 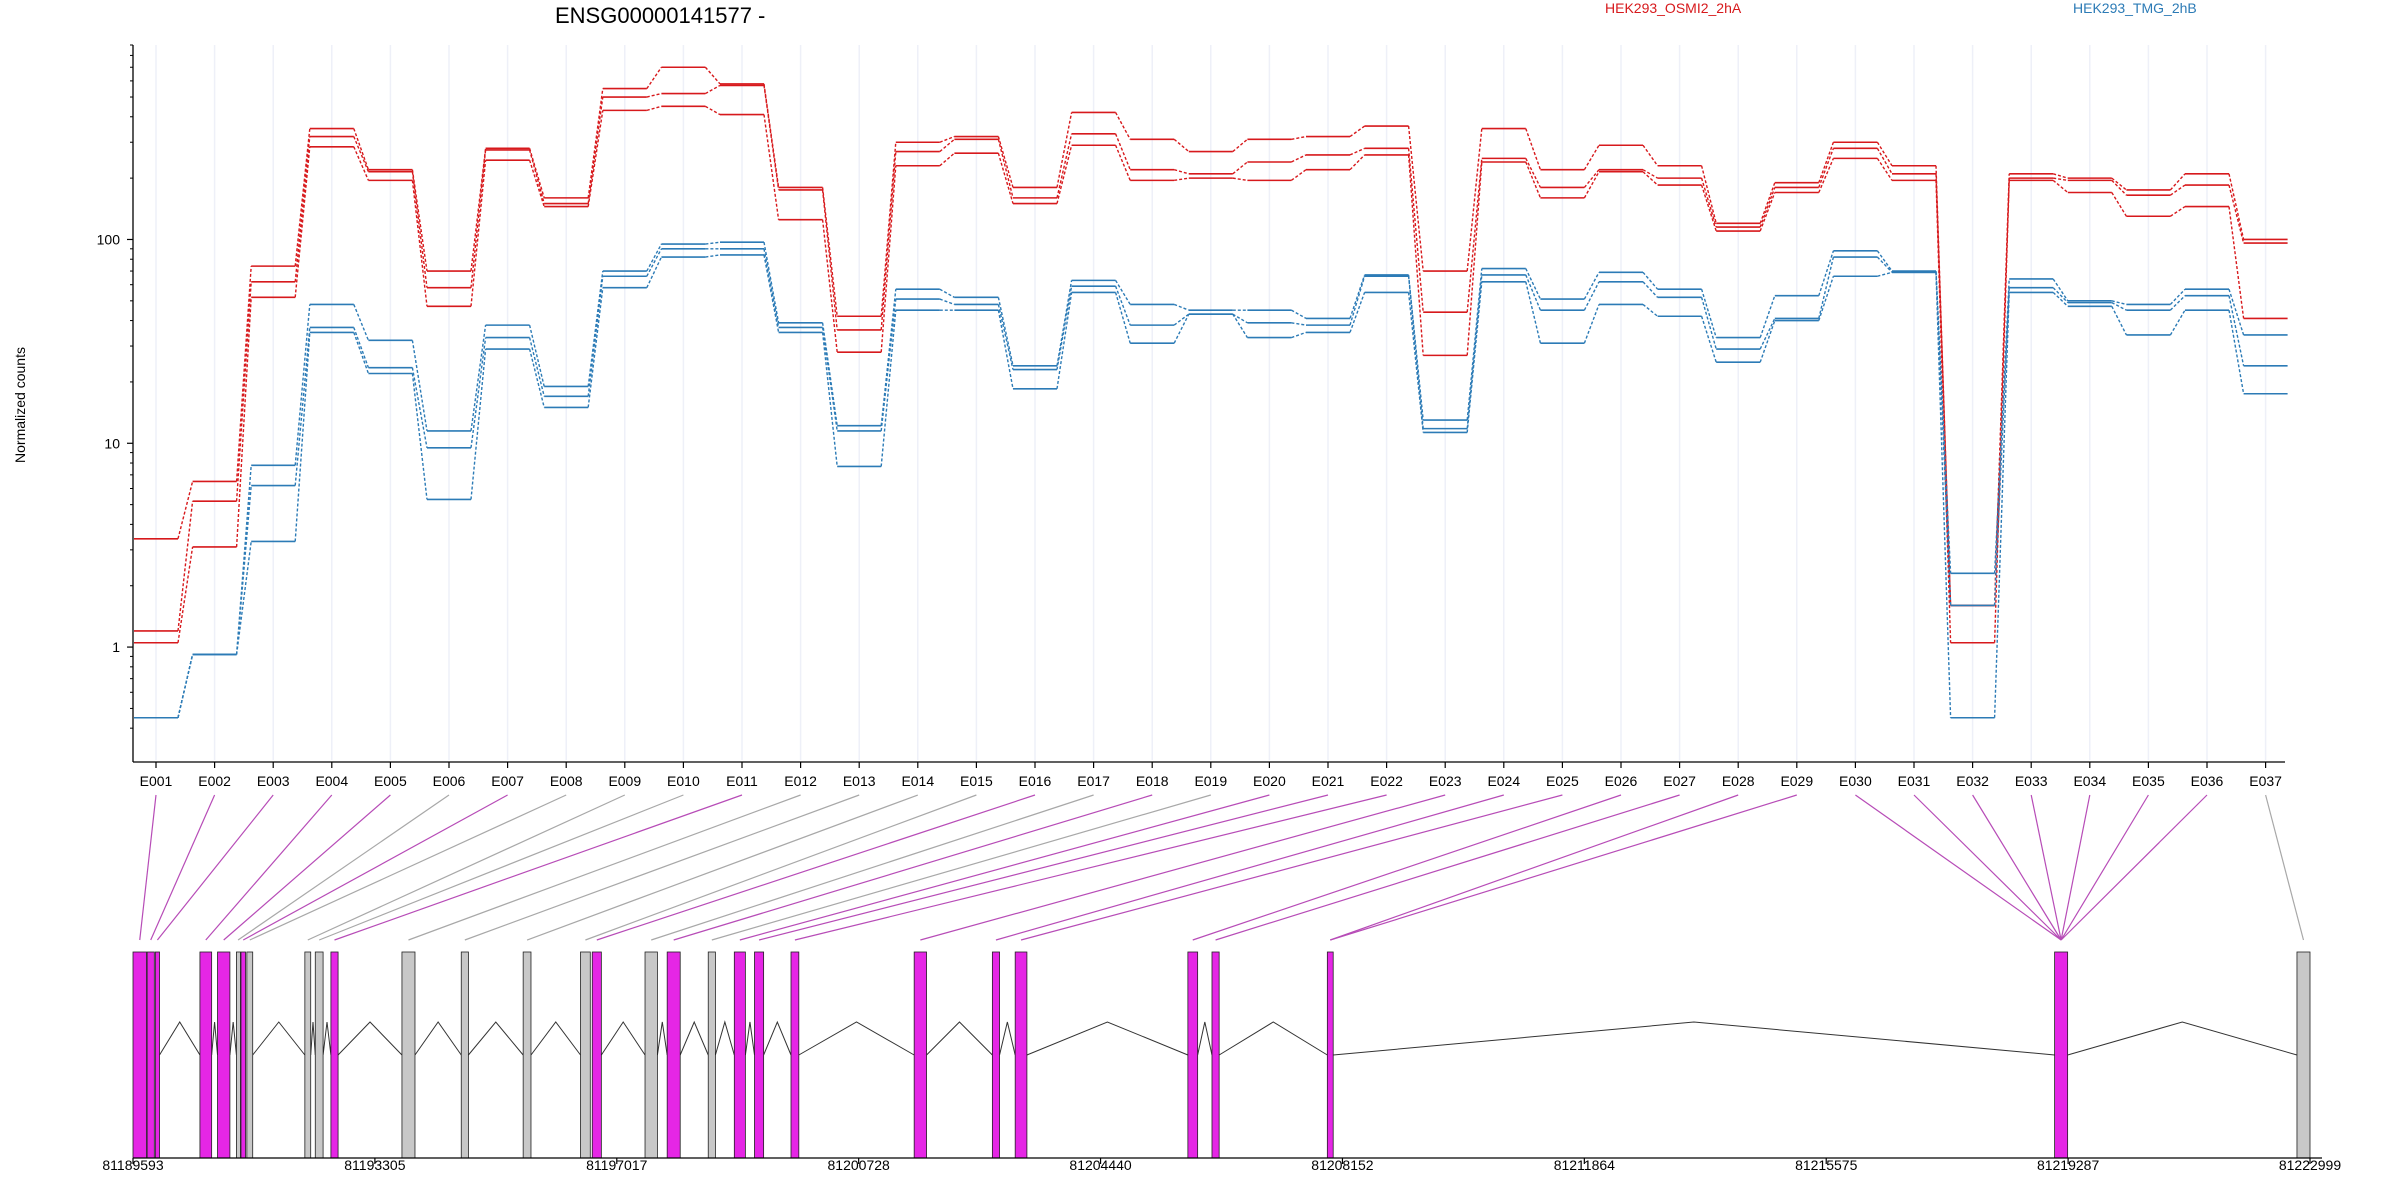 What do you see at coordinates (1679, 781) in the screenshot?
I see `x-tick-label: E027` at bounding box center [1679, 781].